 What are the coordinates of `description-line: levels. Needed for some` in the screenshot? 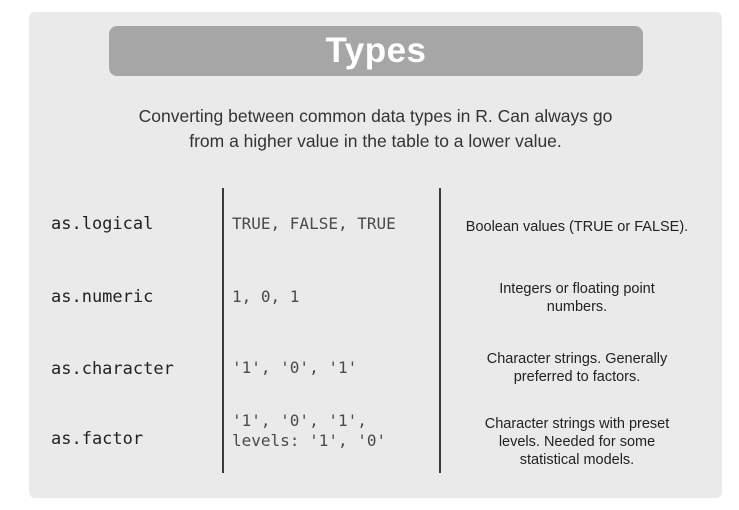 It's located at (577, 442).